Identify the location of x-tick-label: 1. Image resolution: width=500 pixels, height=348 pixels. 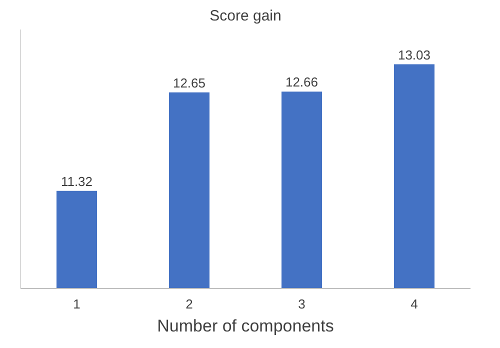
(76, 304).